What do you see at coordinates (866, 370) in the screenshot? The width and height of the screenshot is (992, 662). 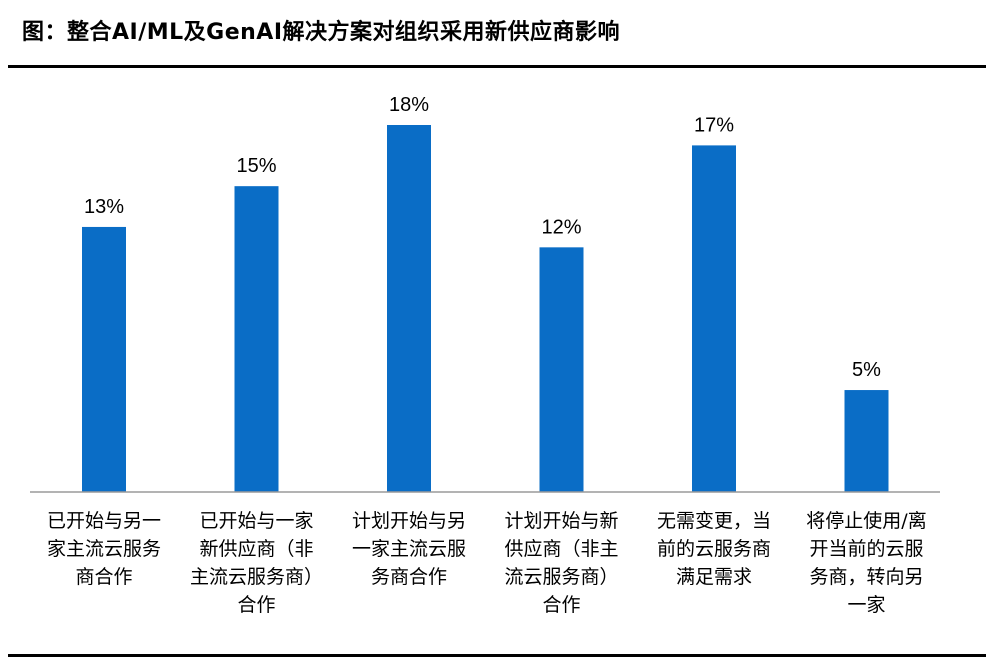 I see `data-label-6: 5%` at bounding box center [866, 370].